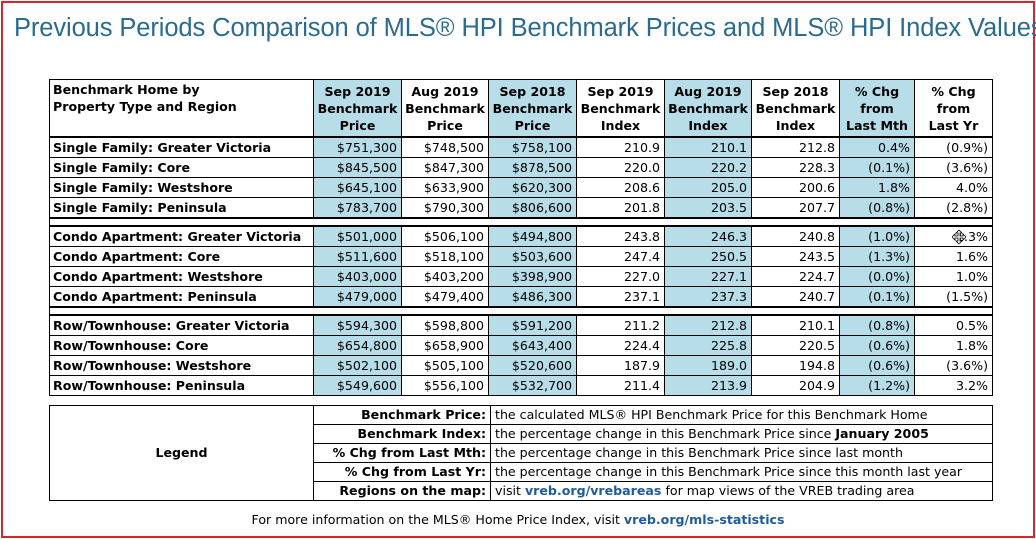 The image size is (1036, 539). Describe the element at coordinates (795, 365) in the screenshot. I see `table-cell: 194.8` at that location.